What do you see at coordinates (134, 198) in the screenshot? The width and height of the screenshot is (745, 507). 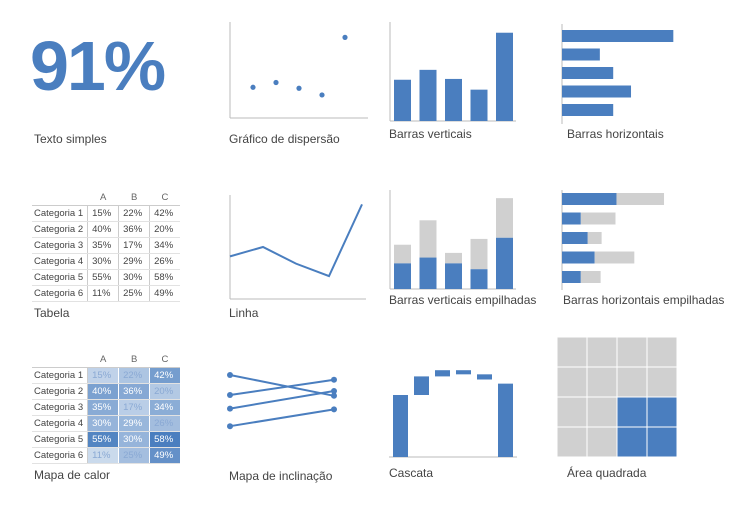 I see `column-header-b: B` at bounding box center [134, 198].